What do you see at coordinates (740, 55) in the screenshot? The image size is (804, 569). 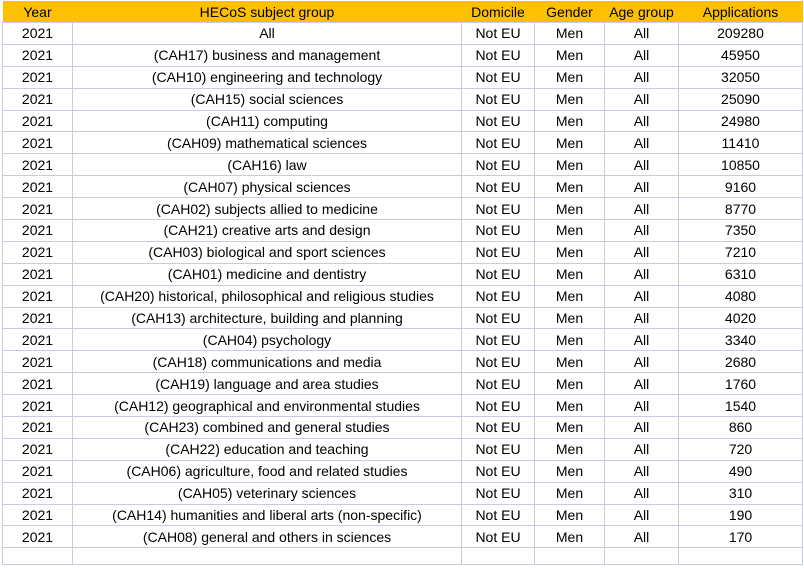 I see `table-cell: 45950` at bounding box center [740, 55].